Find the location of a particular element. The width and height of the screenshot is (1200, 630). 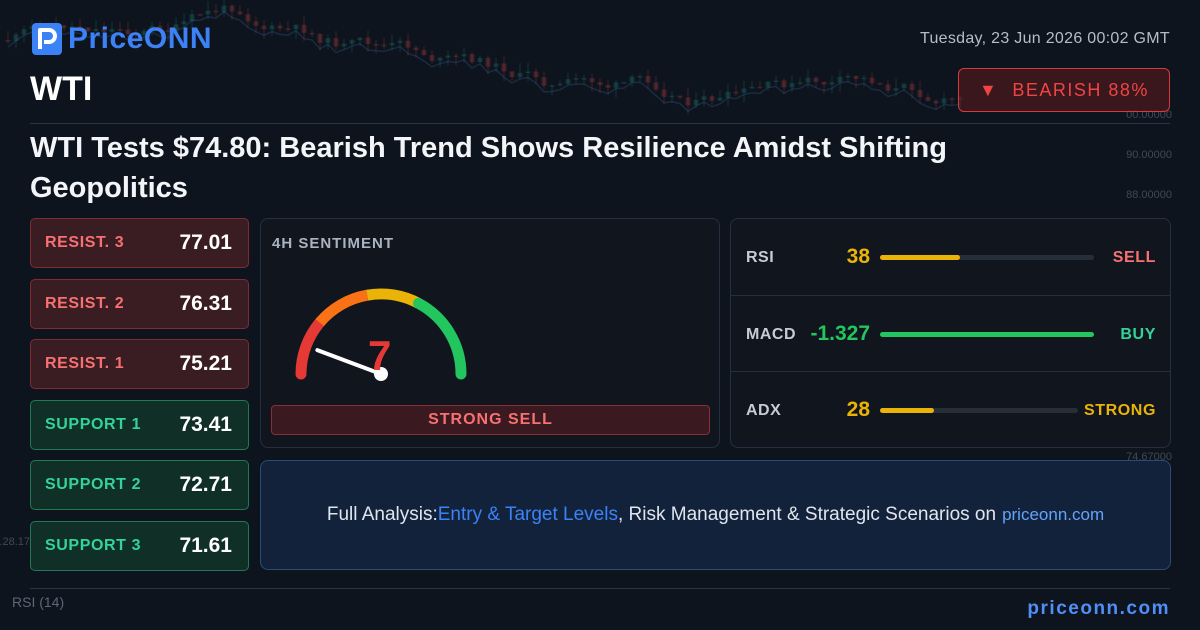

bias-badge: ▼ BEARISH 88% is located at coordinates (1064, 90).